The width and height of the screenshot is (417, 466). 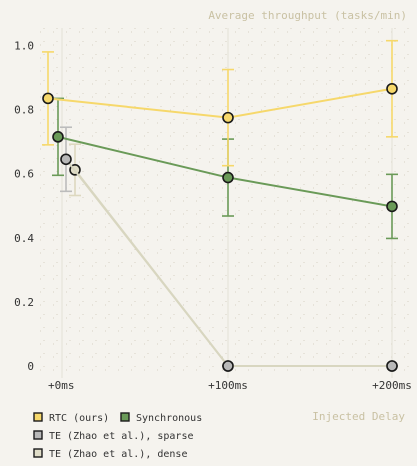 I want to click on y-tick-label: 0.6, so click(x=24, y=174).